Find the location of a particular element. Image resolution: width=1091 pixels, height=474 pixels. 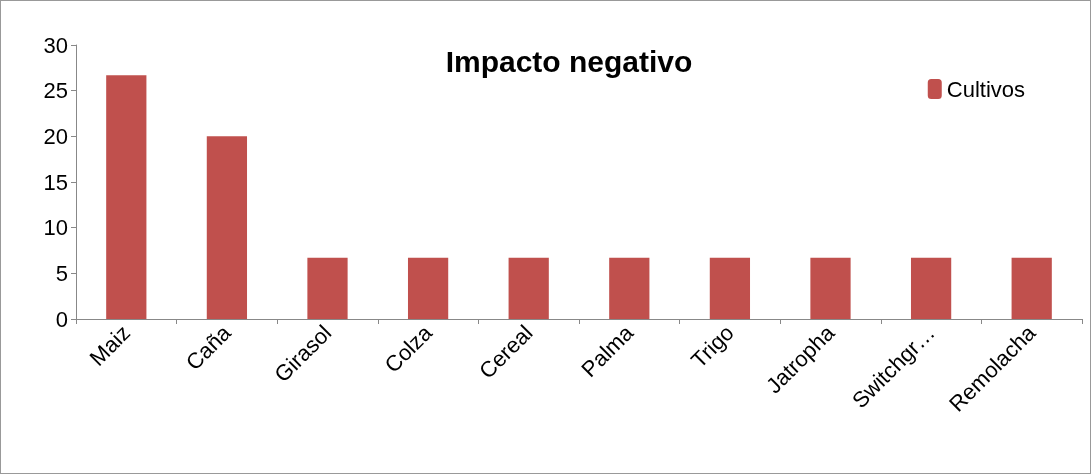

y-tick-label: 30 is located at coordinates (55, 45).